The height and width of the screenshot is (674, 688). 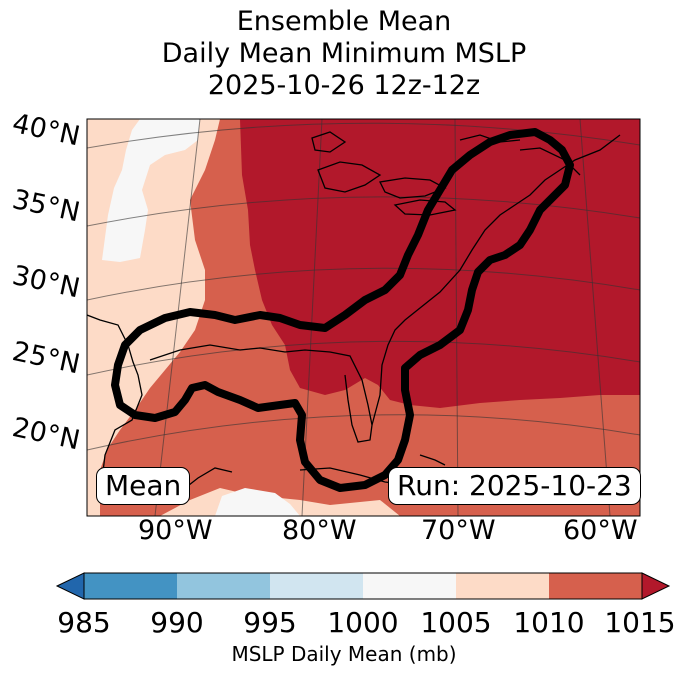 I want to click on colorbar-label: MSLP Daily Mean (mb), so click(x=344, y=654).